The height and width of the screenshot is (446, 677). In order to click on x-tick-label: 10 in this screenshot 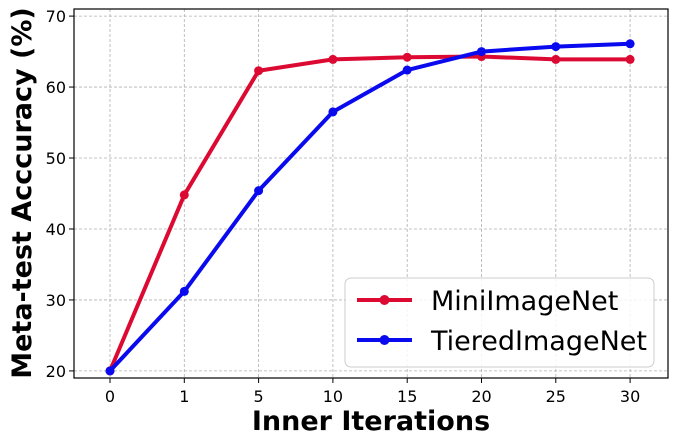, I will do `click(333, 396)`.